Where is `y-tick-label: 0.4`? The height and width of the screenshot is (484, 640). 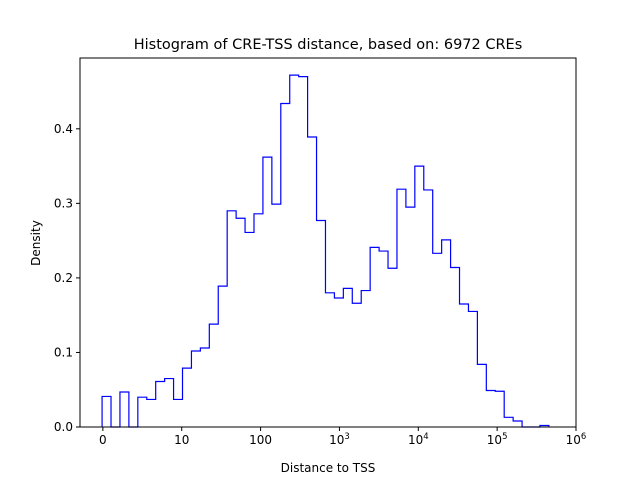
y-tick-label: 0.4 is located at coordinates (63, 129).